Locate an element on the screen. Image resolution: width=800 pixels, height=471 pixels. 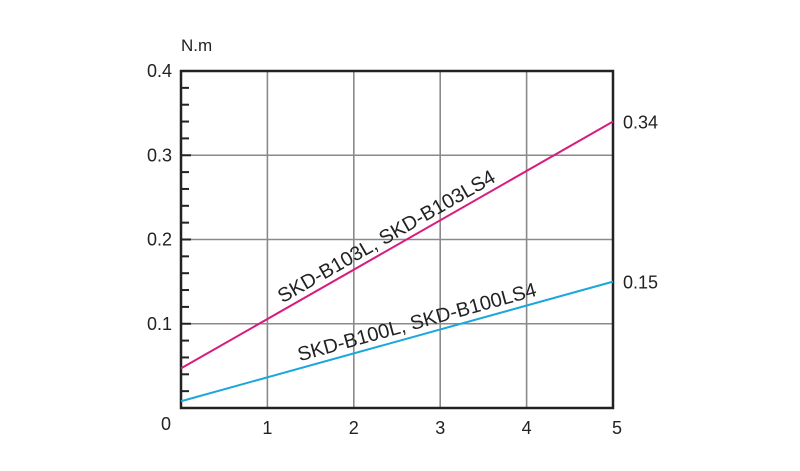
series-line is located at coordinates (397, 341).